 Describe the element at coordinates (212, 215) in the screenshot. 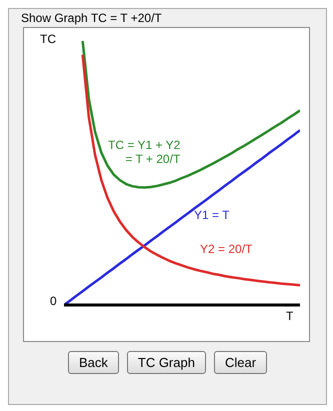

I see `series-label: Y1 = T` at that location.